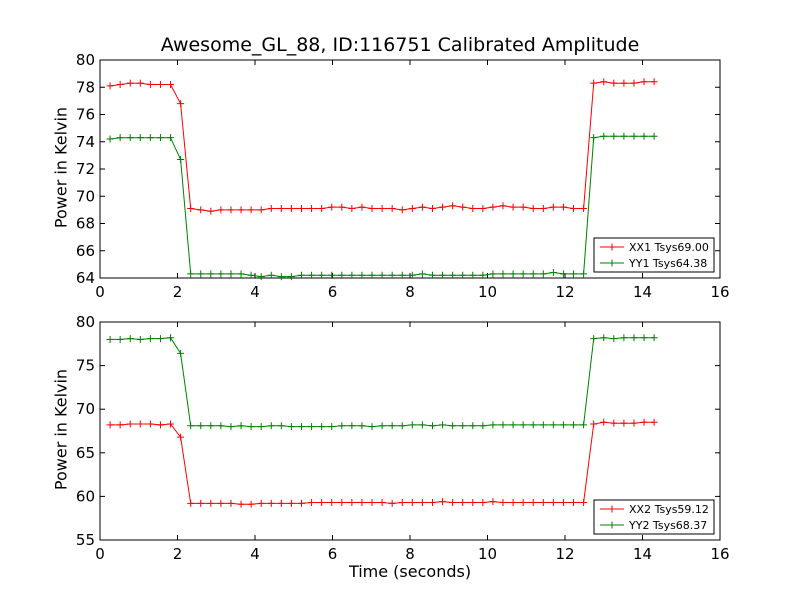 This screenshot has height=600, width=800. I want to click on y-tick-label: 70, so click(85, 196).